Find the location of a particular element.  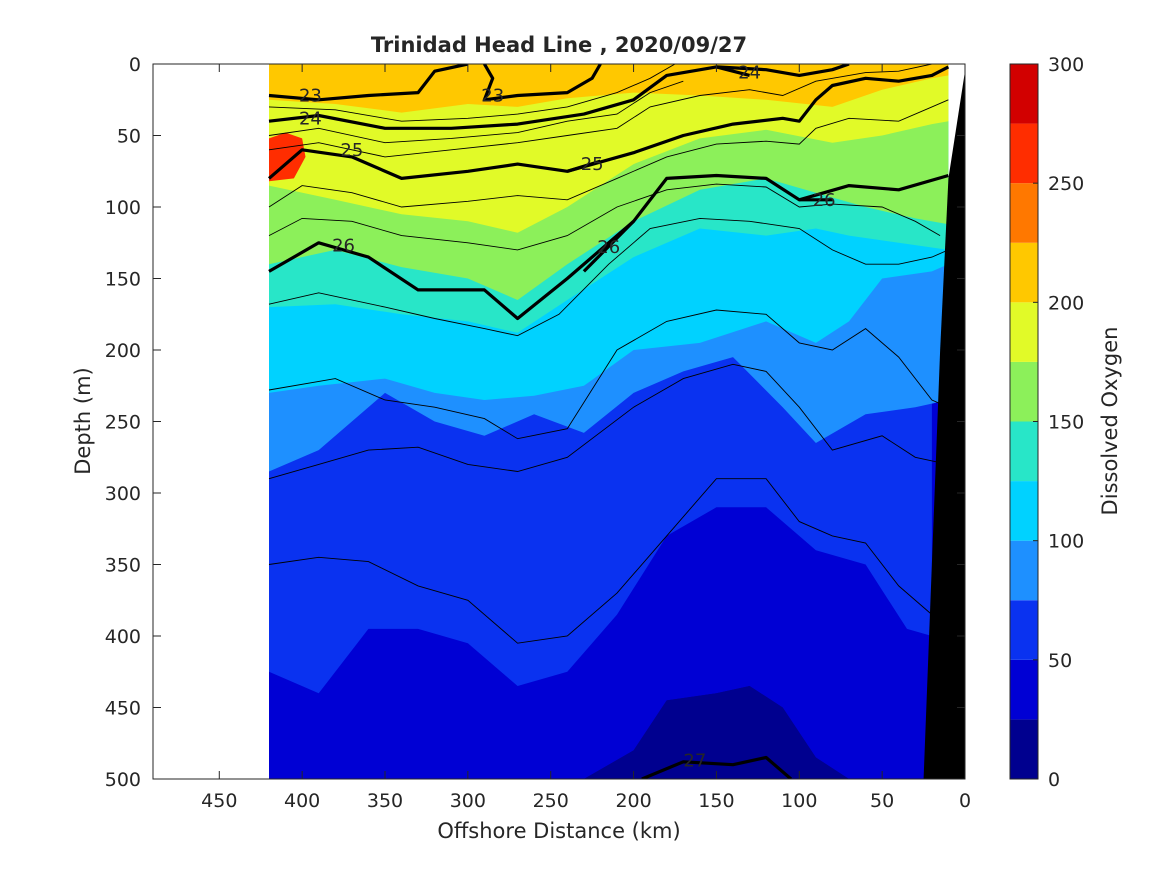

x-tick-label: 50 is located at coordinates (882, 801).